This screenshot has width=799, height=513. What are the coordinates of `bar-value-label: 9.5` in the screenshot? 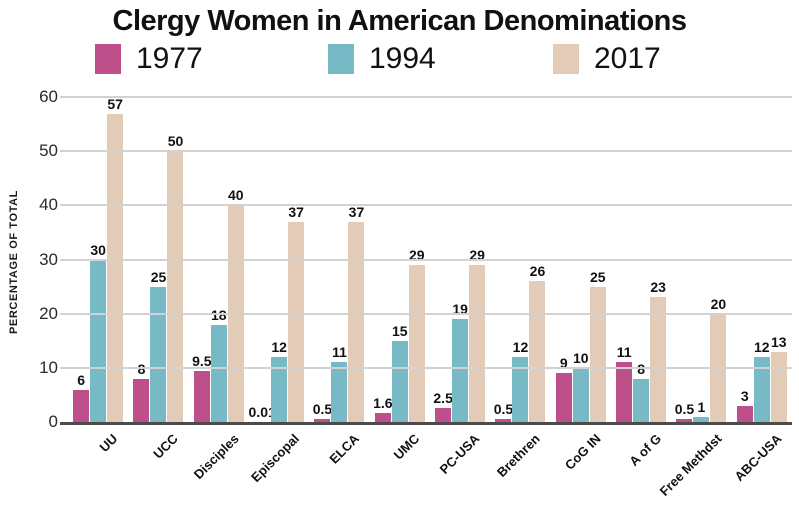 It's located at (202, 360).